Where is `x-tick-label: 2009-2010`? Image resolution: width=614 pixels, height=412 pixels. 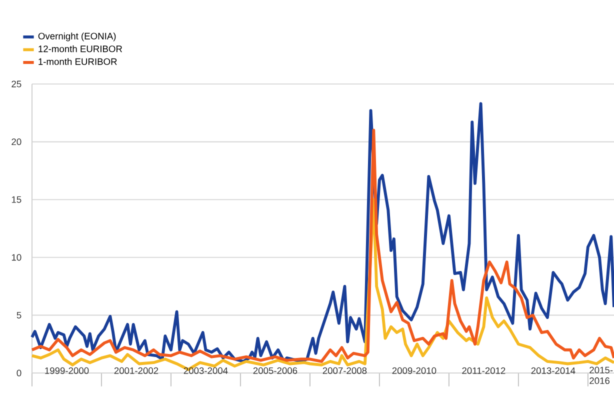 x-tick-label: 2009-2010 is located at coordinates (414, 370).